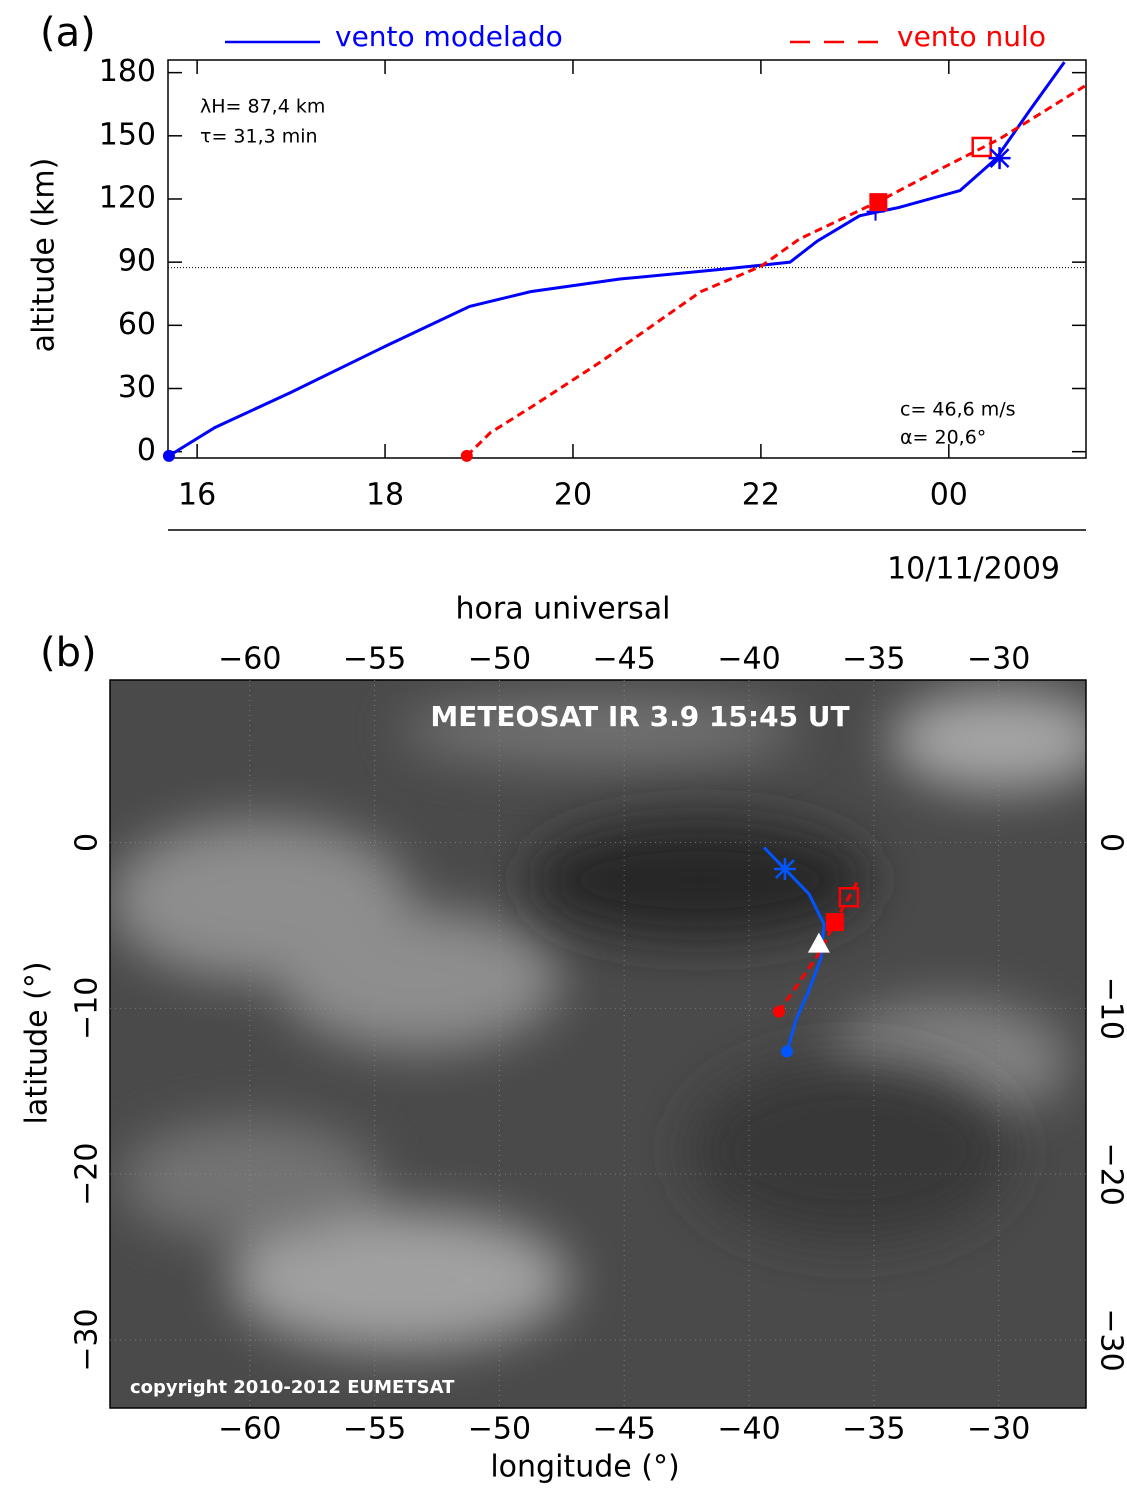 This screenshot has height=1494, width=1127. Describe the element at coordinates (973, 569) in the screenshot. I see `date-label: 10/11/2009` at that location.